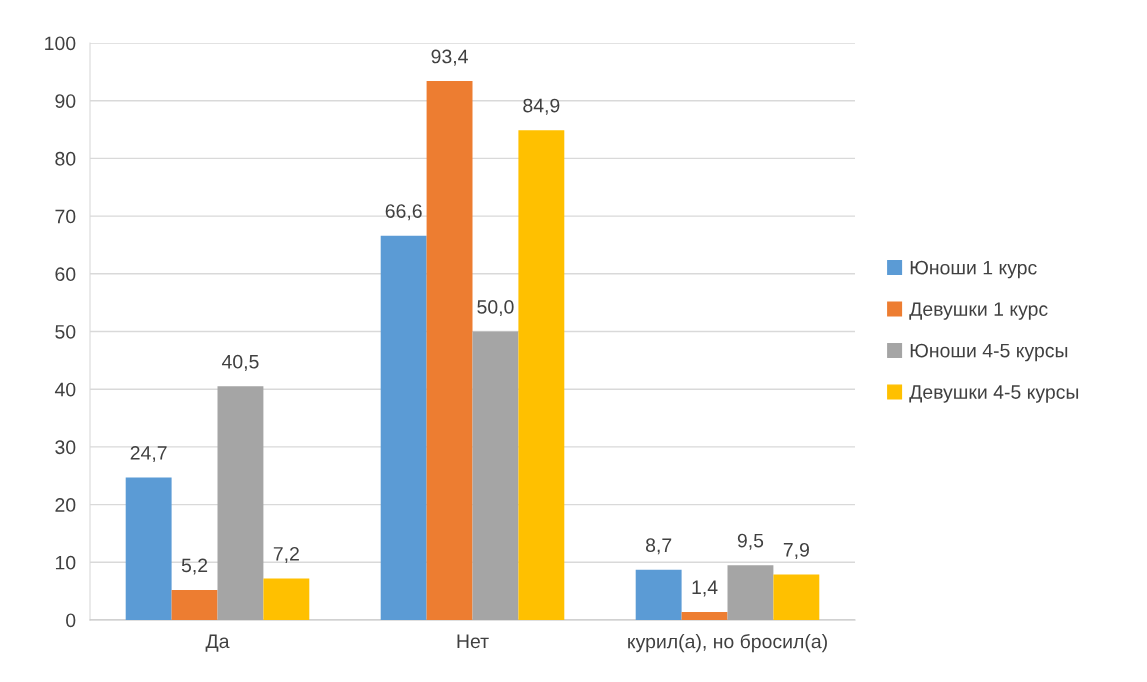 Image resolution: width=1147 pixels, height=682 pixels. Describe the element at coordinates (403, 212) in the screenshot. I see `data-label: 66,6` at that location.